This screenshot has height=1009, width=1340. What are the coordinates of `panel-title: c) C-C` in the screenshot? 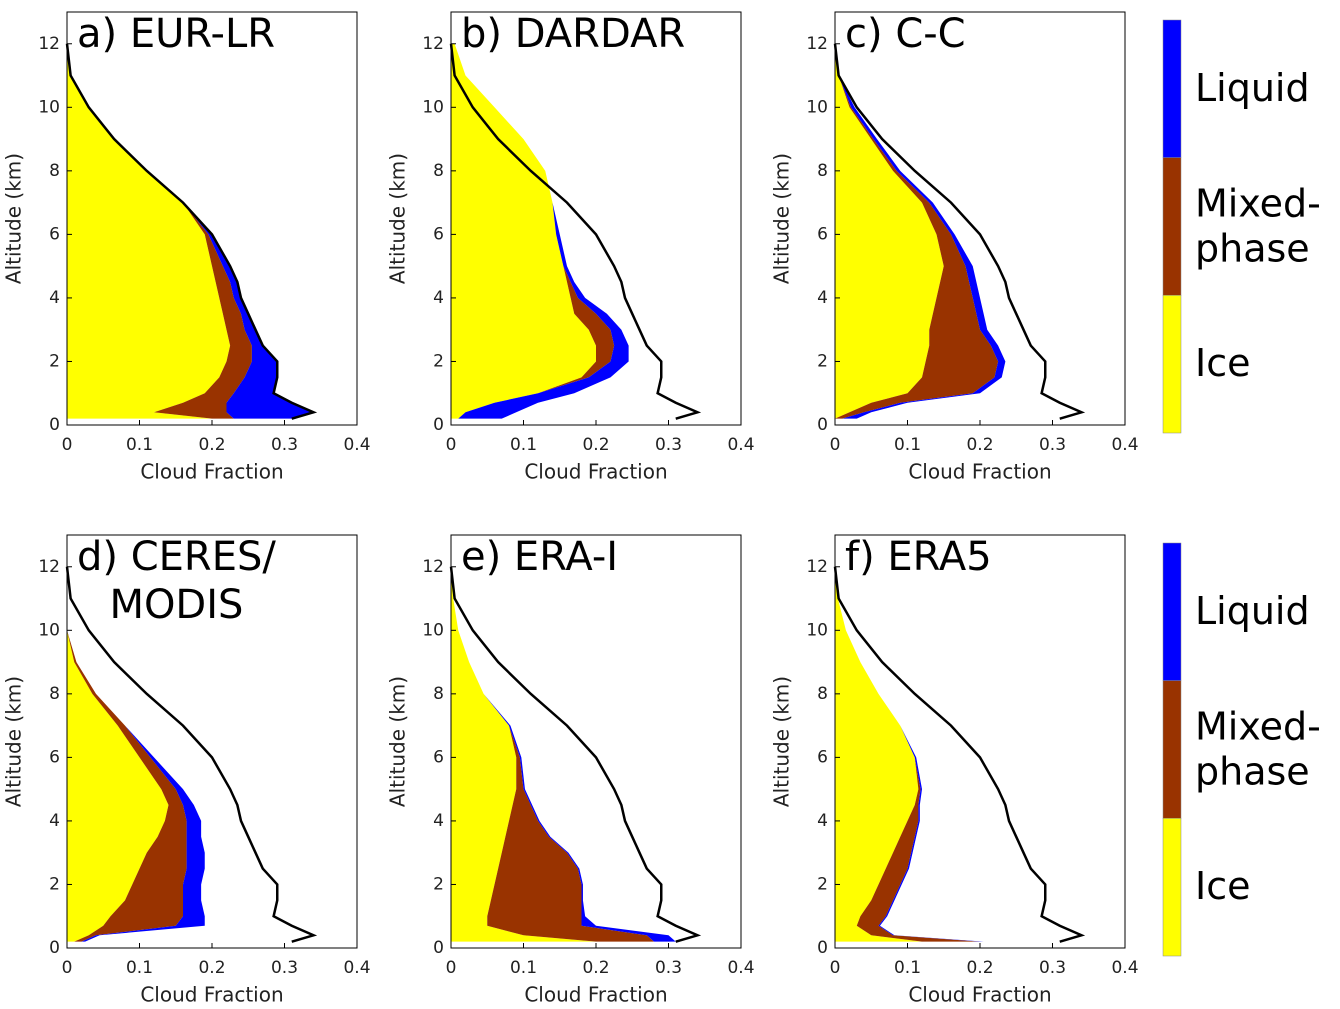 It's located at (905, 34).